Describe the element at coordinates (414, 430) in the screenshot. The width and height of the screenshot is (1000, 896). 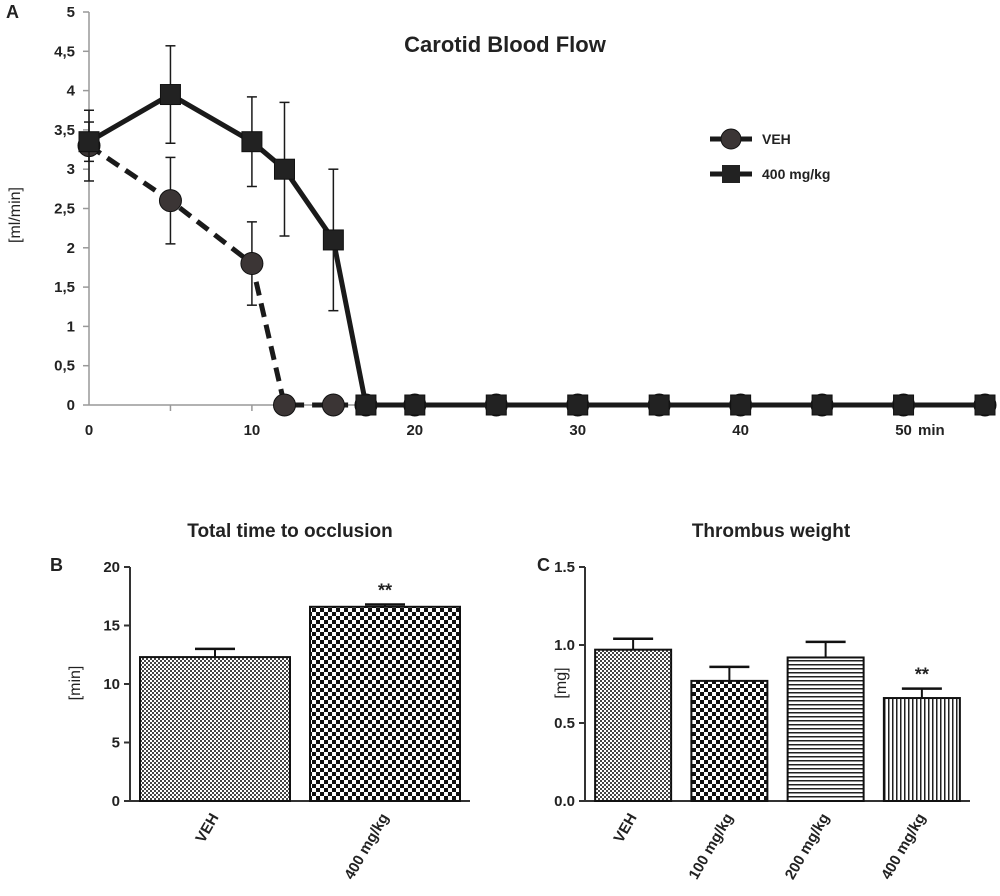
I see `panel-a-x-tick-label: 20` at that location.